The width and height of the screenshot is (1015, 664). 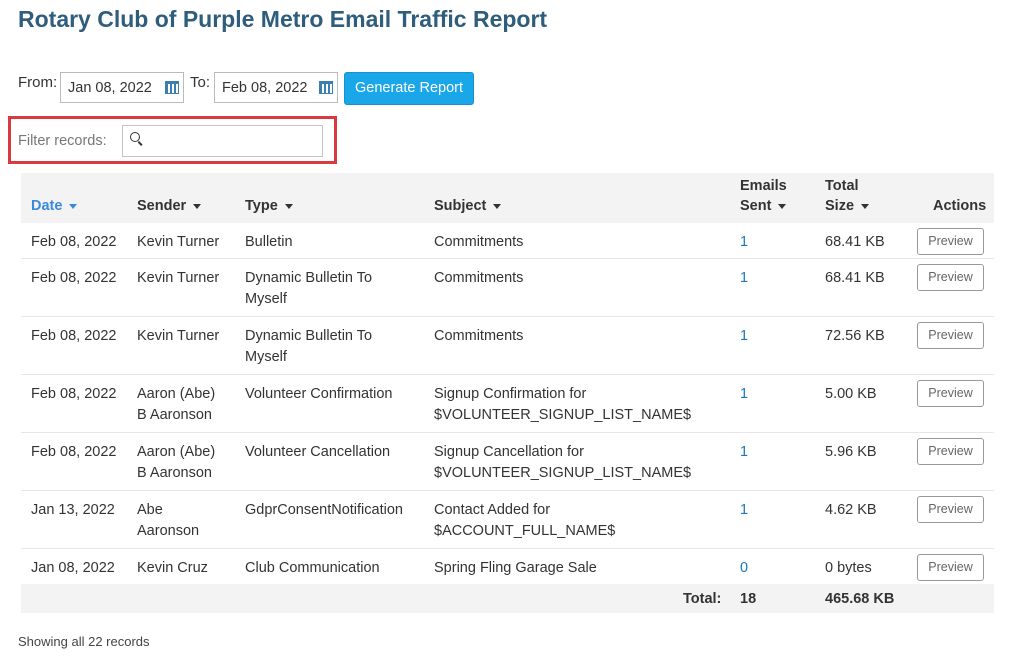 I want to click on type-line: Volunteer Confirmation, so click(x=319, y=394).